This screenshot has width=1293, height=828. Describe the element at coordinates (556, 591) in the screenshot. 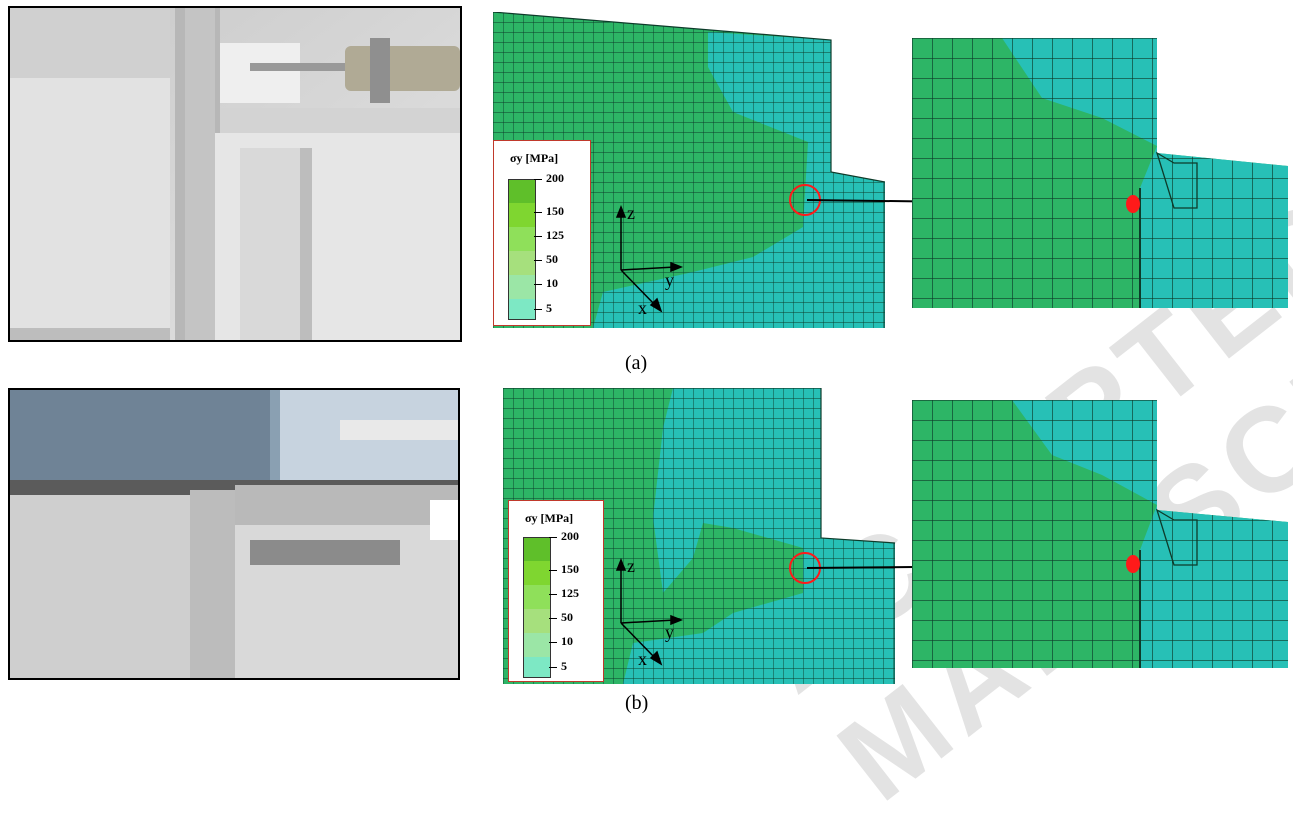

I see `stress-legend-b: σy [MPa] 200 150 125 50 10 5` at that location.